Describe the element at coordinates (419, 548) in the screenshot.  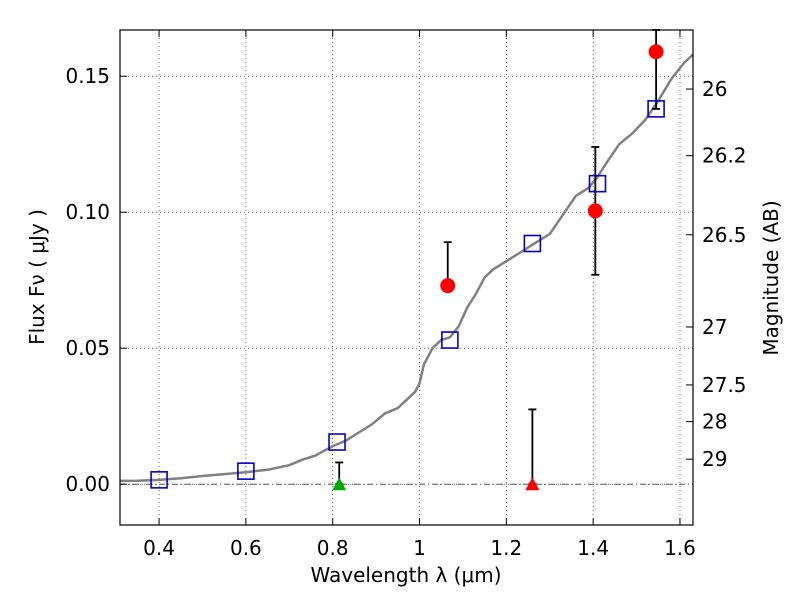
I see `x-tick-label: 1` at that location.